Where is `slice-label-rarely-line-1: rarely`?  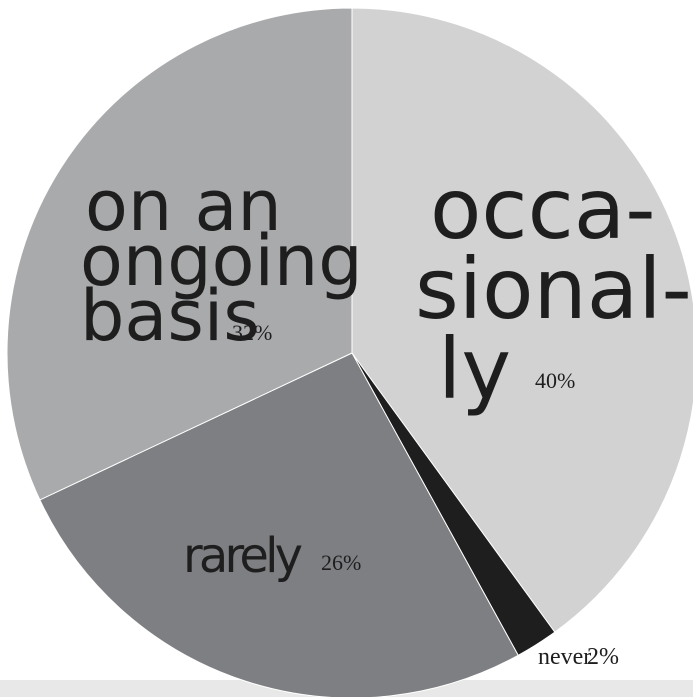
slice-label-rarely-line-1: rarely is located at coordinates (243, 556).